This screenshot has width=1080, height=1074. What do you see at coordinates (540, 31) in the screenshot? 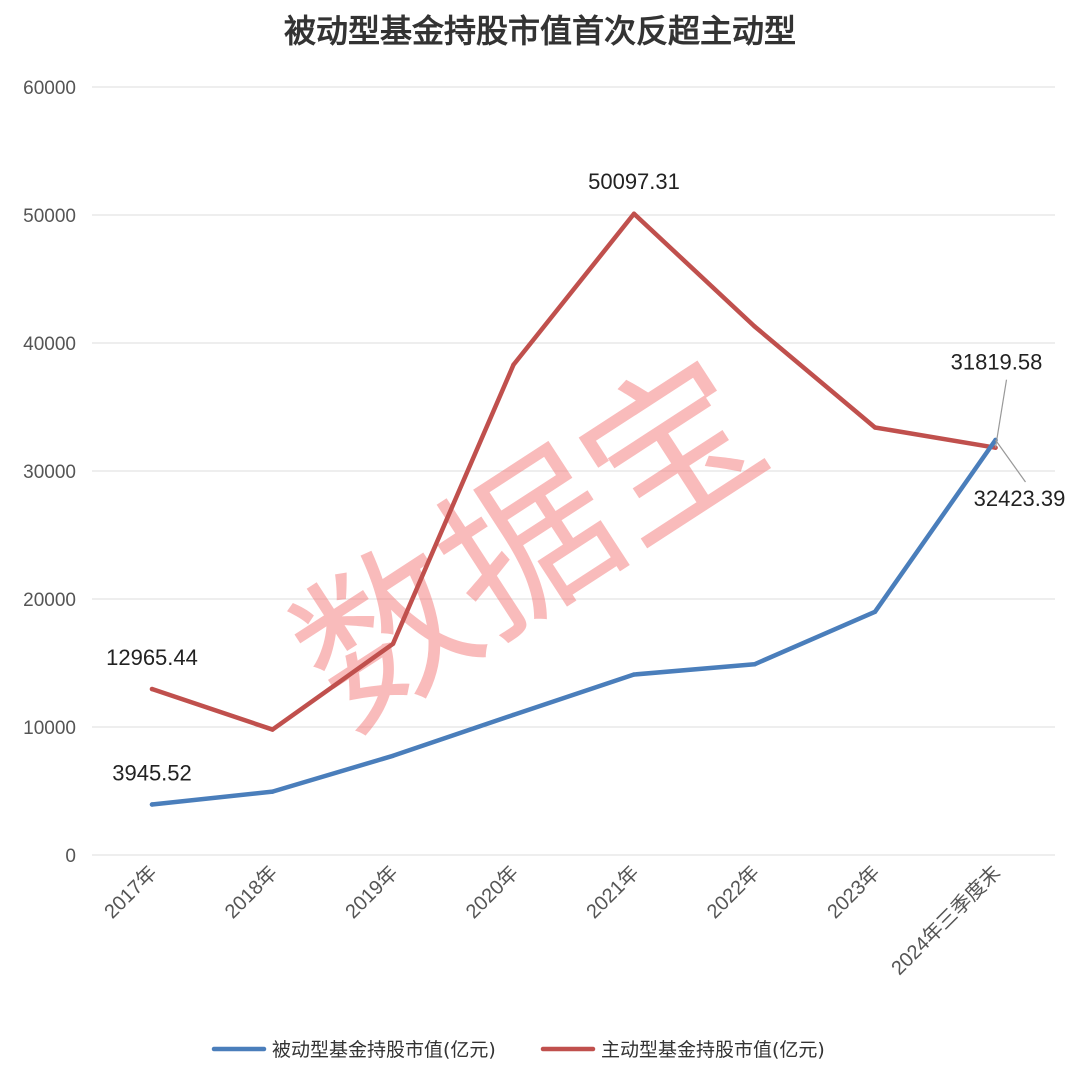
I see `chart-title: 被动型基金持股市值首次反超主动型` at bounding box center [540, 31].